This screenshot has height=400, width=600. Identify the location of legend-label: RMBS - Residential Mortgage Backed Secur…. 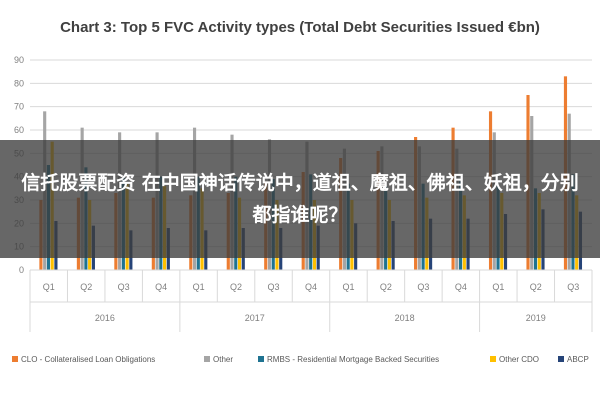
(353, 359).